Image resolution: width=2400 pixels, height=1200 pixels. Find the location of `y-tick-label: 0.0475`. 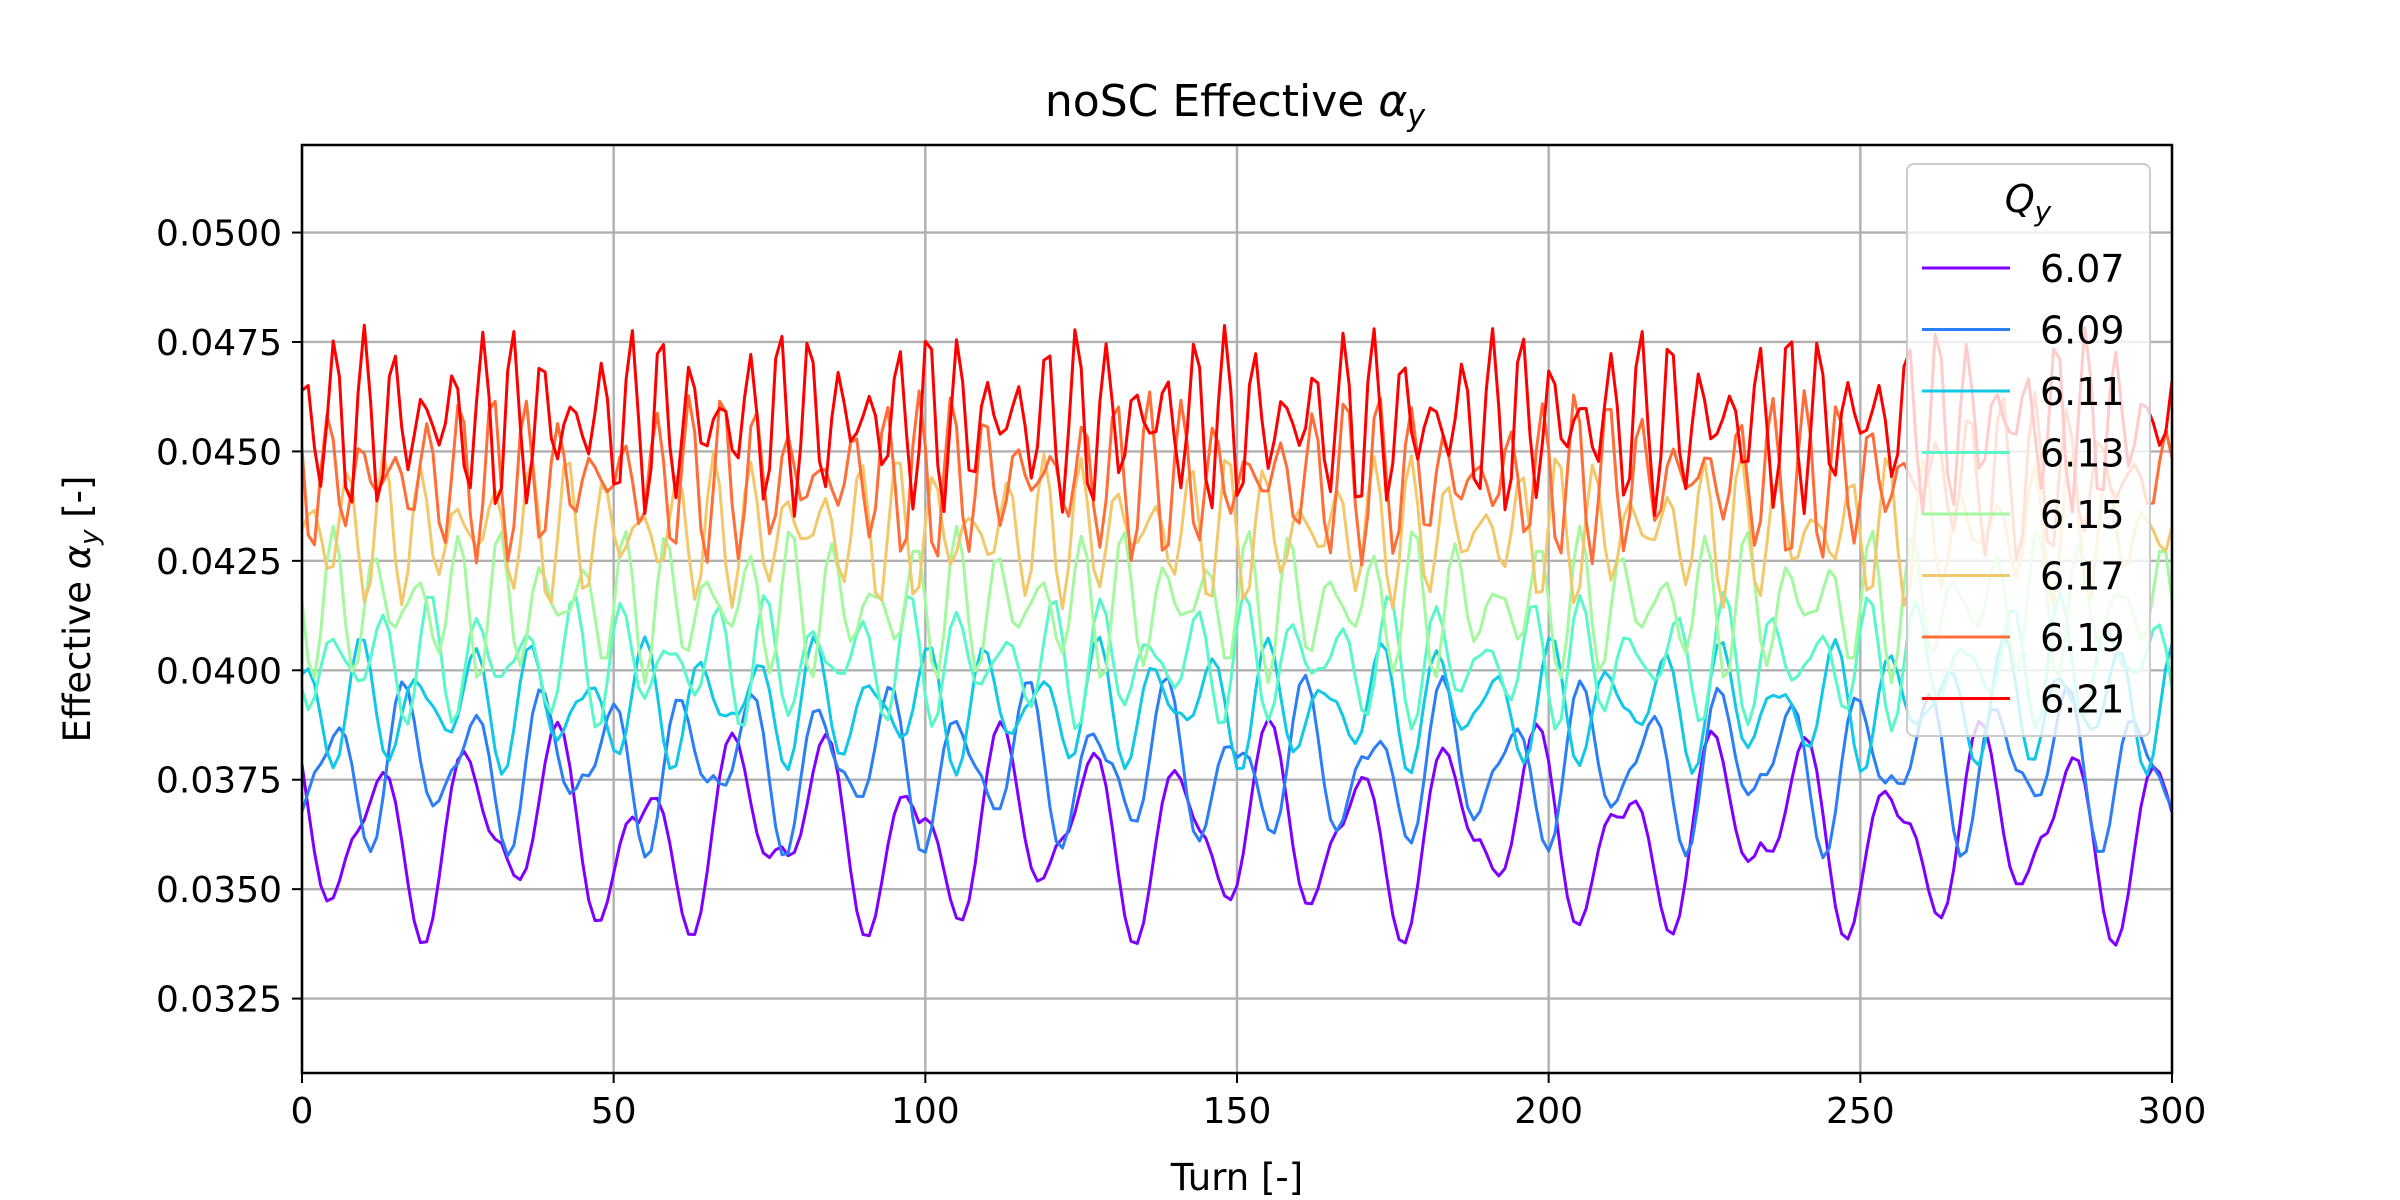

y-tick-label: 0.0475 is located at coordinates (219, 343).